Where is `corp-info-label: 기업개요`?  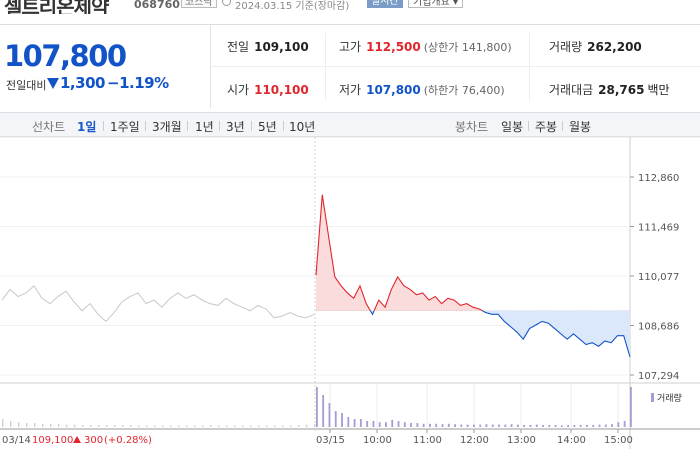 corp-info-label: 기업개요 is located at coordinates (431, 4).